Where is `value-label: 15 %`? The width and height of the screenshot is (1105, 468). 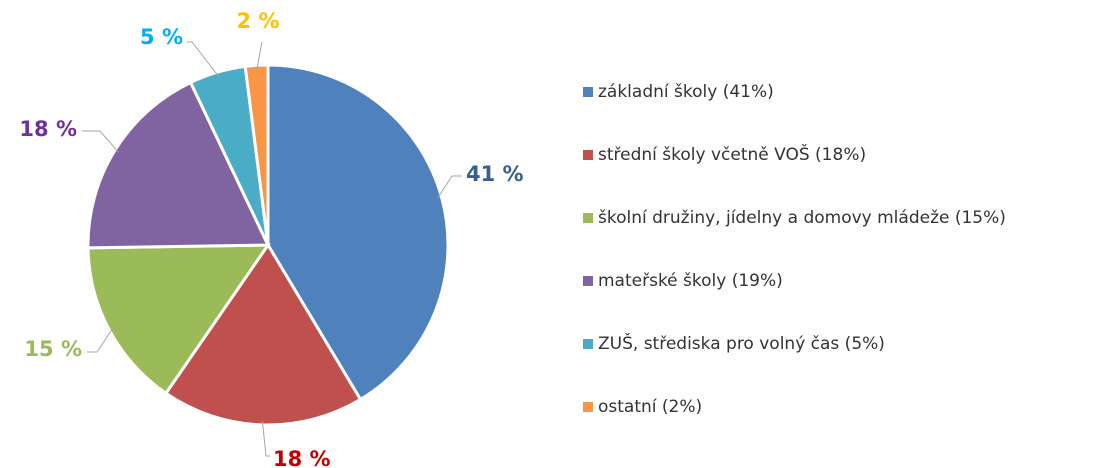
value-label: 15 % is located at coordinates (53, 349).